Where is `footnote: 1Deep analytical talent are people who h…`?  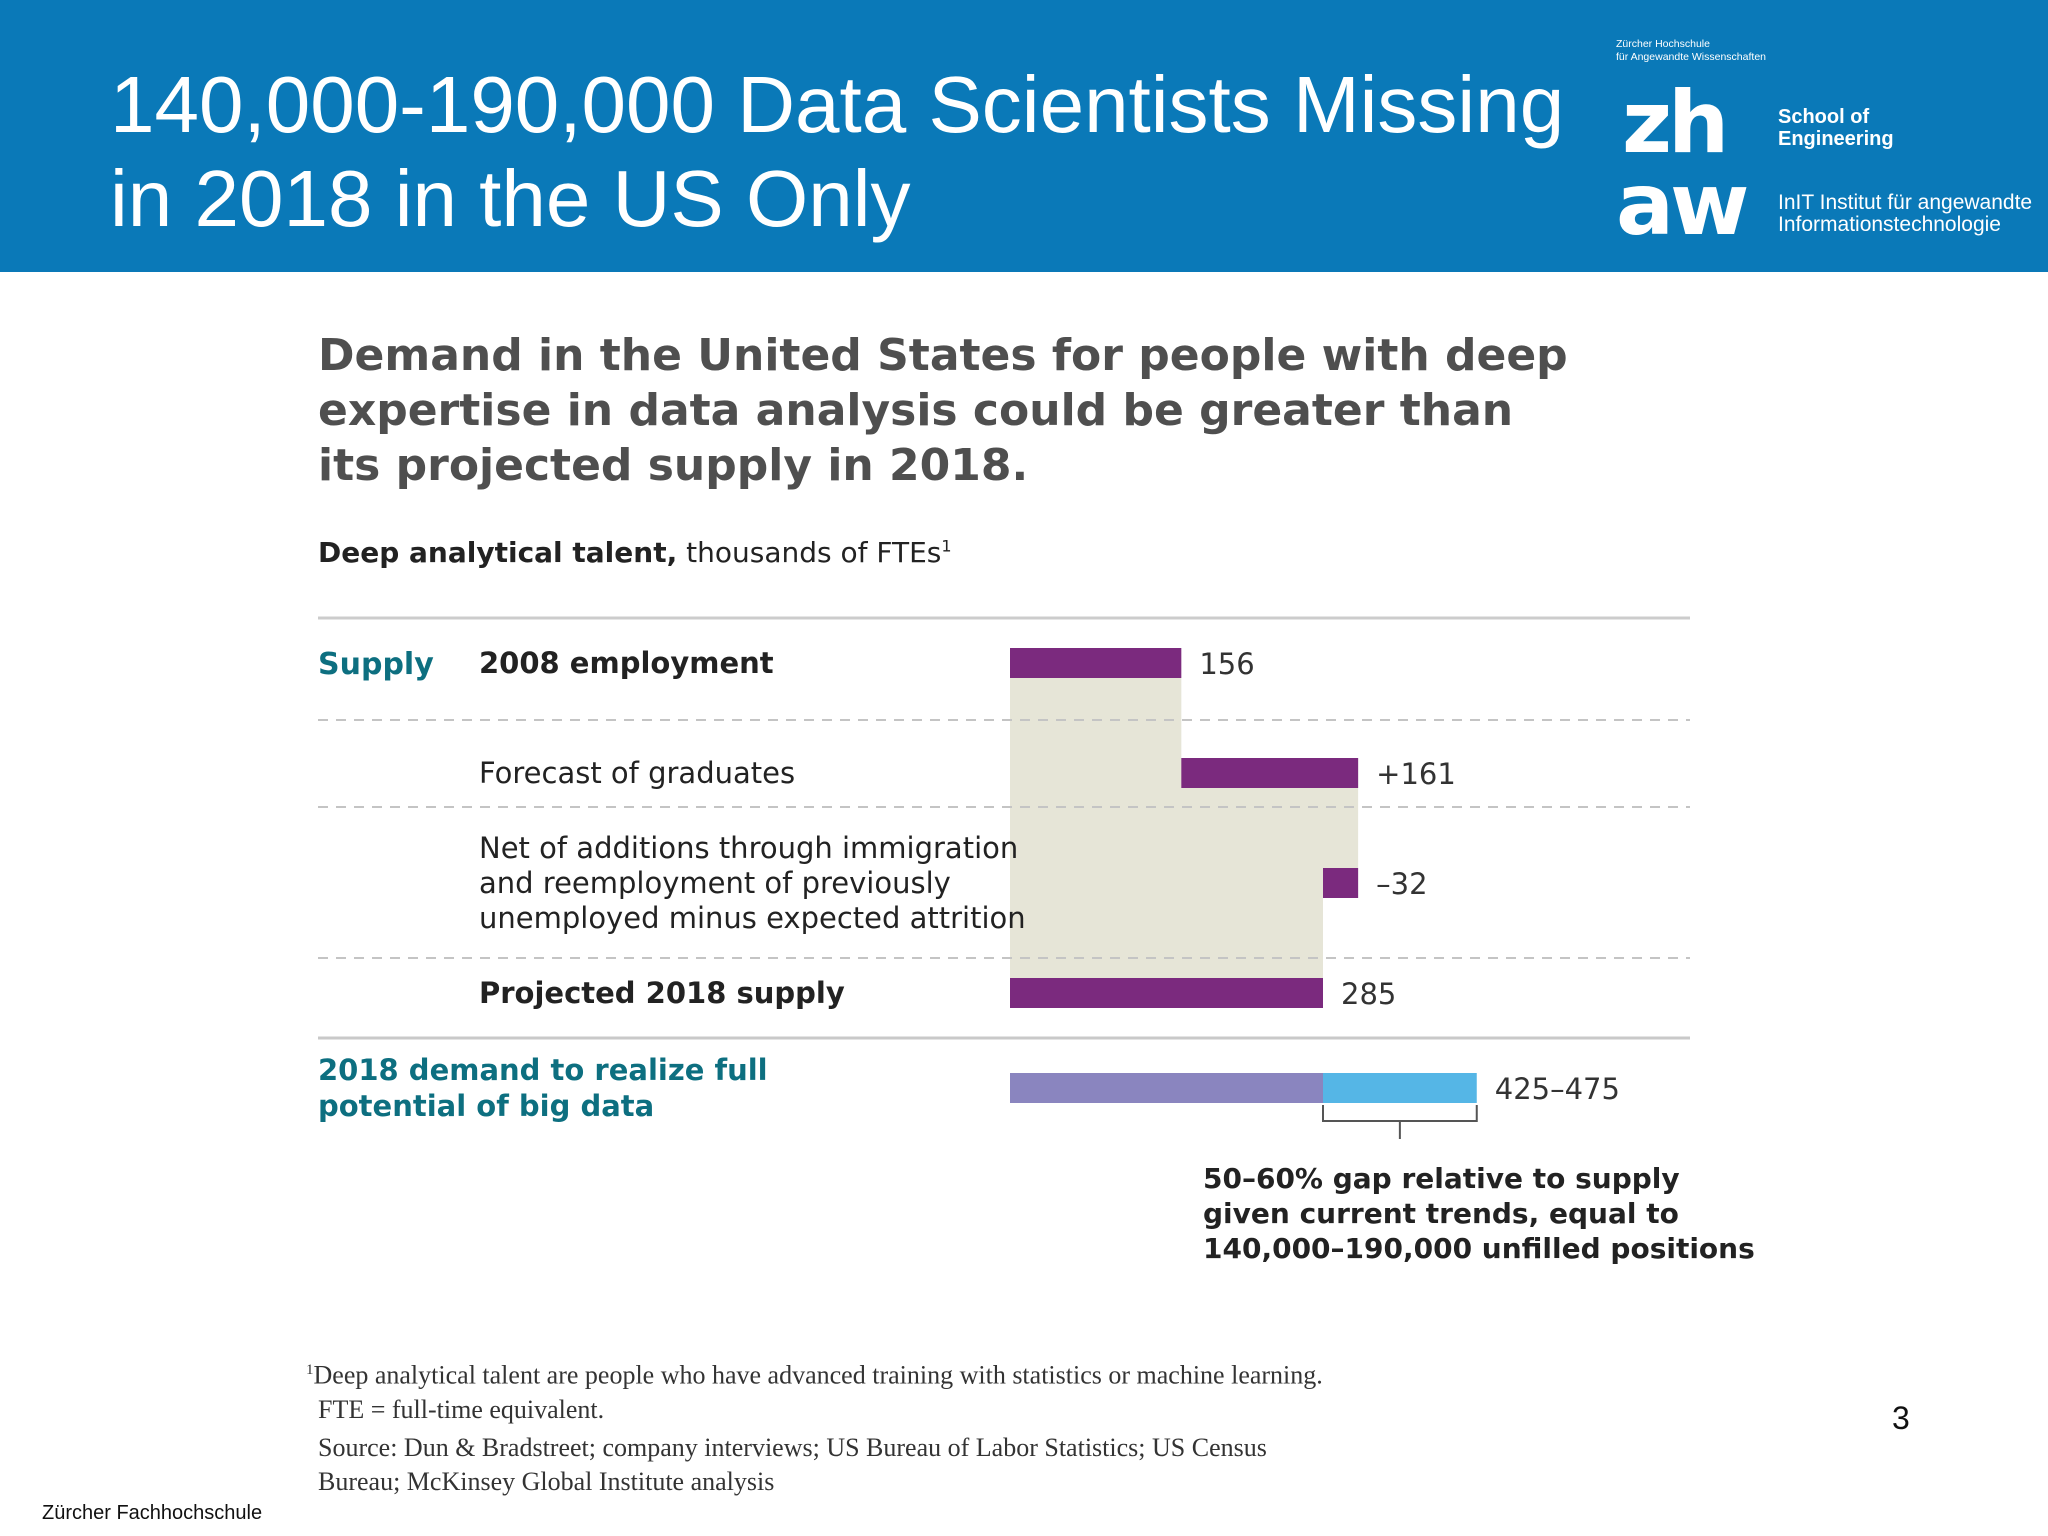
footnote: 1Deep analytical talent are people who h… is located at coordinates (814, 1390).